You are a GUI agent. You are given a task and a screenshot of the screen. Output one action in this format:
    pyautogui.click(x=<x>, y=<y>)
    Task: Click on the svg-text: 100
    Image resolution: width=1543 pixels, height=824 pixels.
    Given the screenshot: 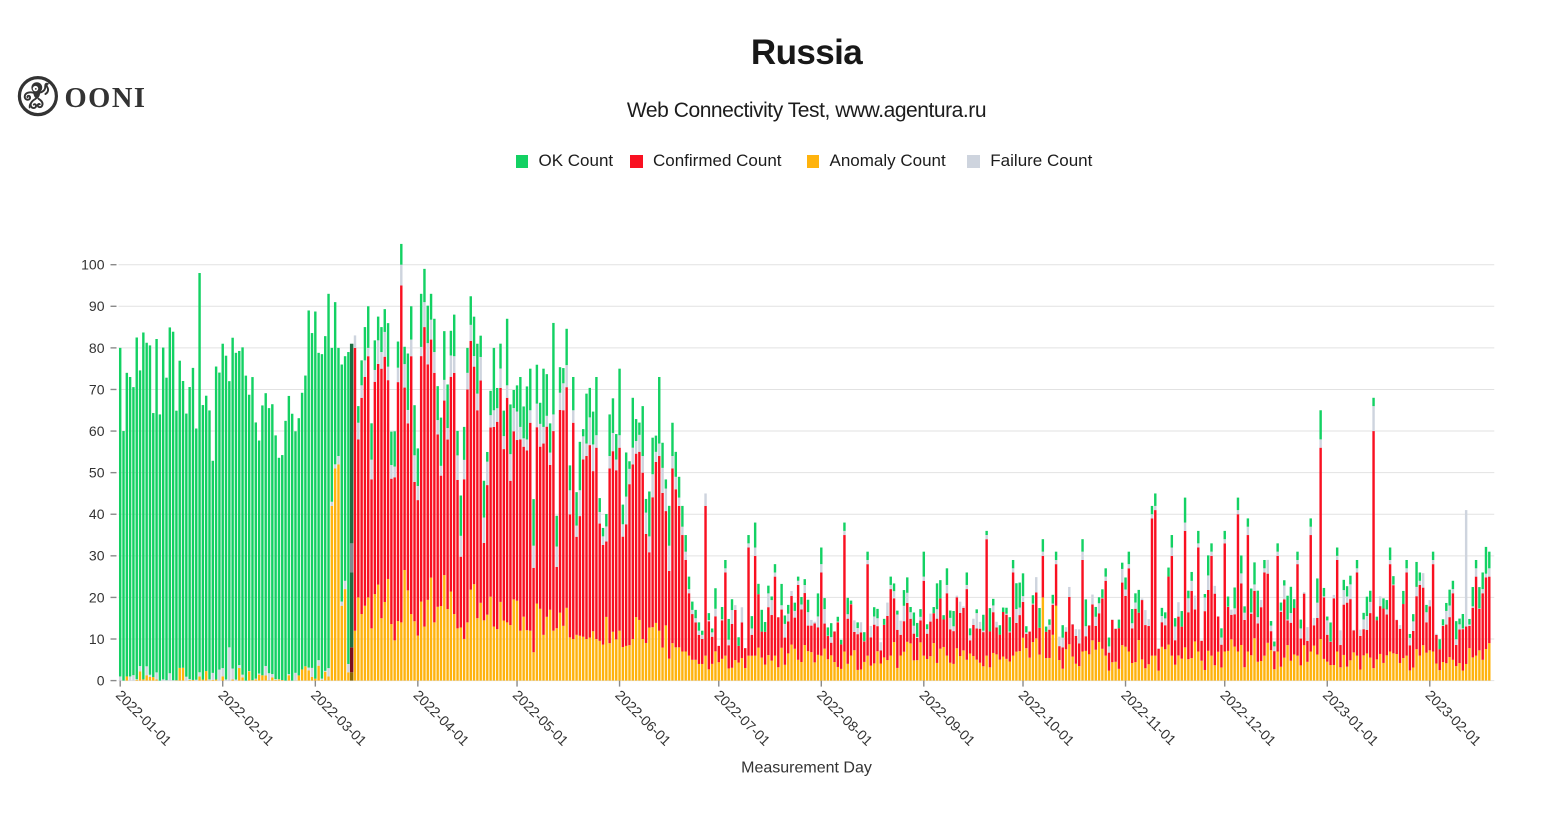 What is the action you would take?
    pyautogui.click(x=93, y=265)
    